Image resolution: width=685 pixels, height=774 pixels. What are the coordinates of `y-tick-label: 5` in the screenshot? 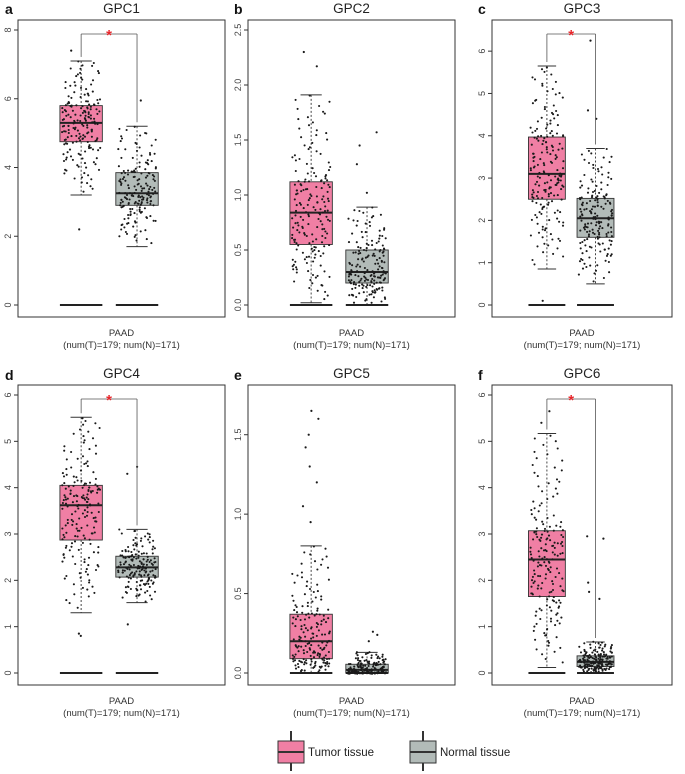 It's located at (482, 441).